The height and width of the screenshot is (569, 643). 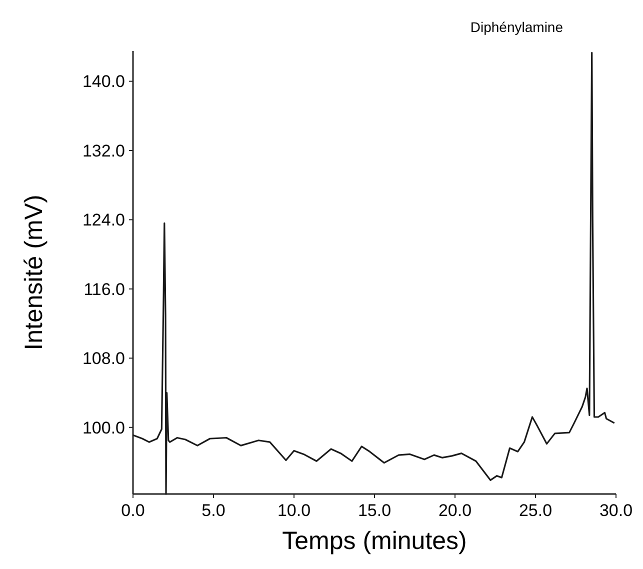 What do you see at coordinates (103, 358) in the screenshot?
I see `y-tick-label: 108.0` at bounding box center [103, 358].